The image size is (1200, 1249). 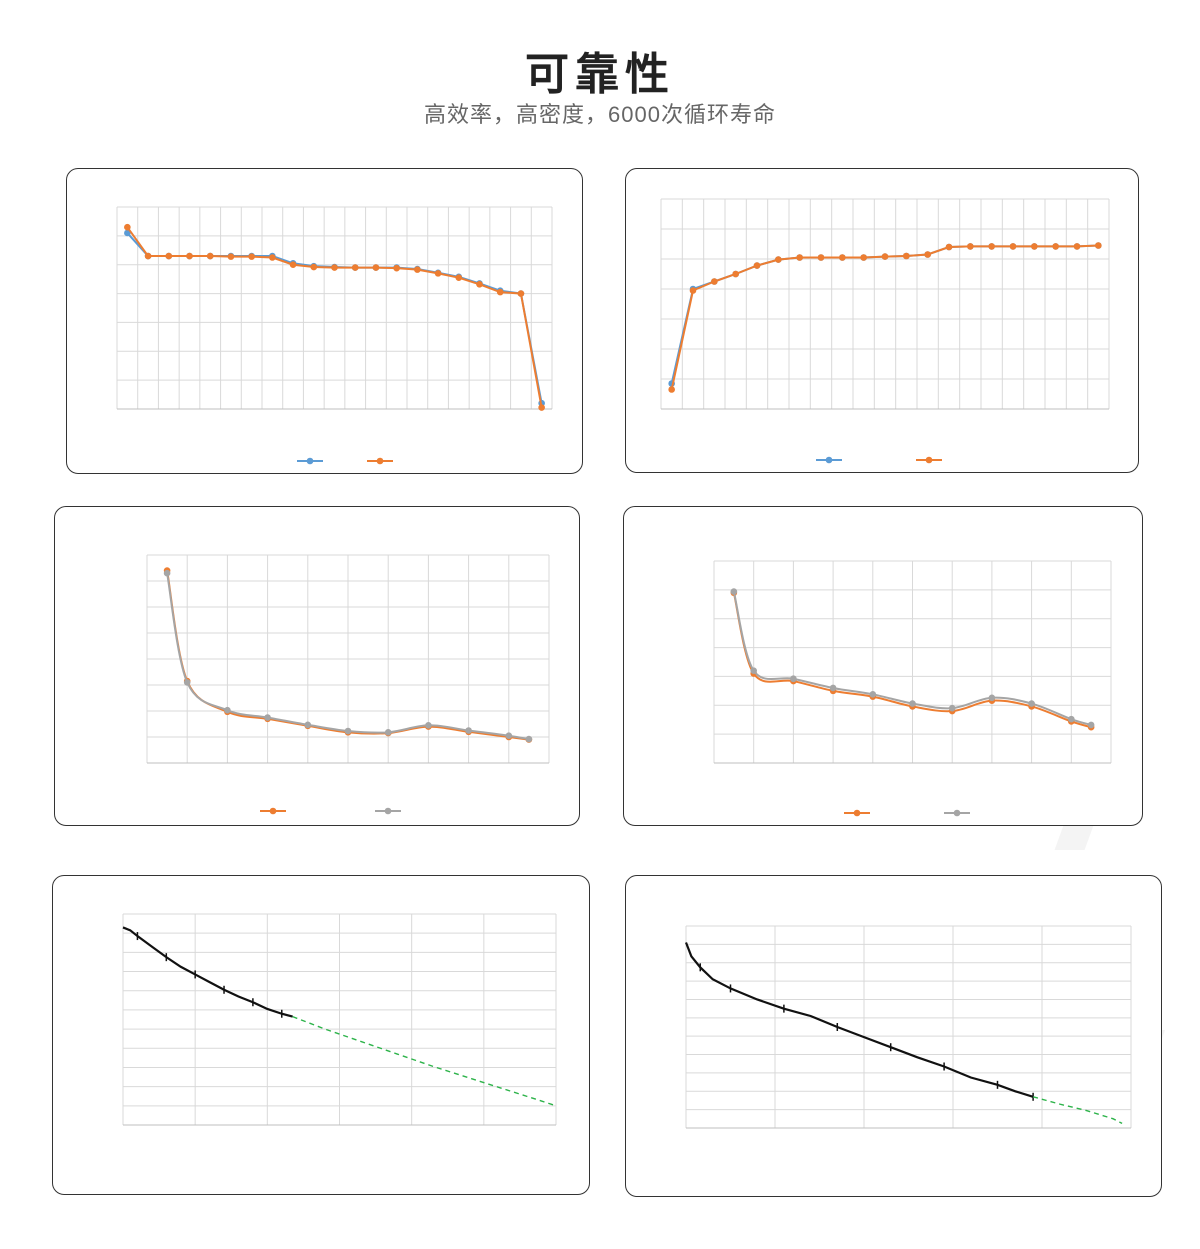 What do you see at coordinates (884, 314) in the screenshot?
I see `series-1#-line` at bounding box center [884, 314].